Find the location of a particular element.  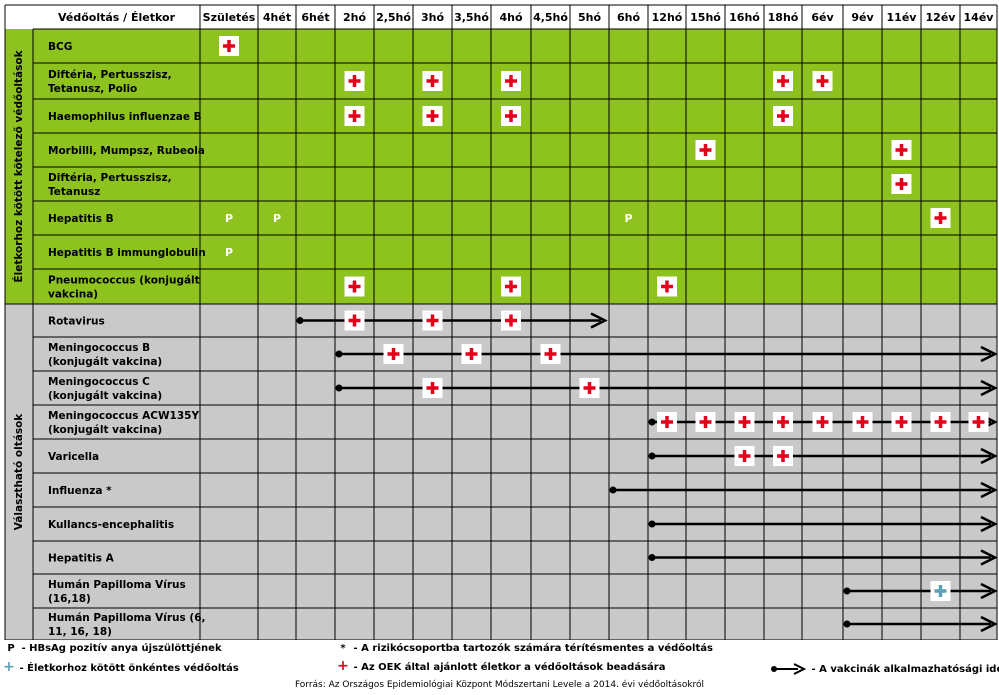

row-name: Tetanusz, Polio is located at coordinates (92, 89).